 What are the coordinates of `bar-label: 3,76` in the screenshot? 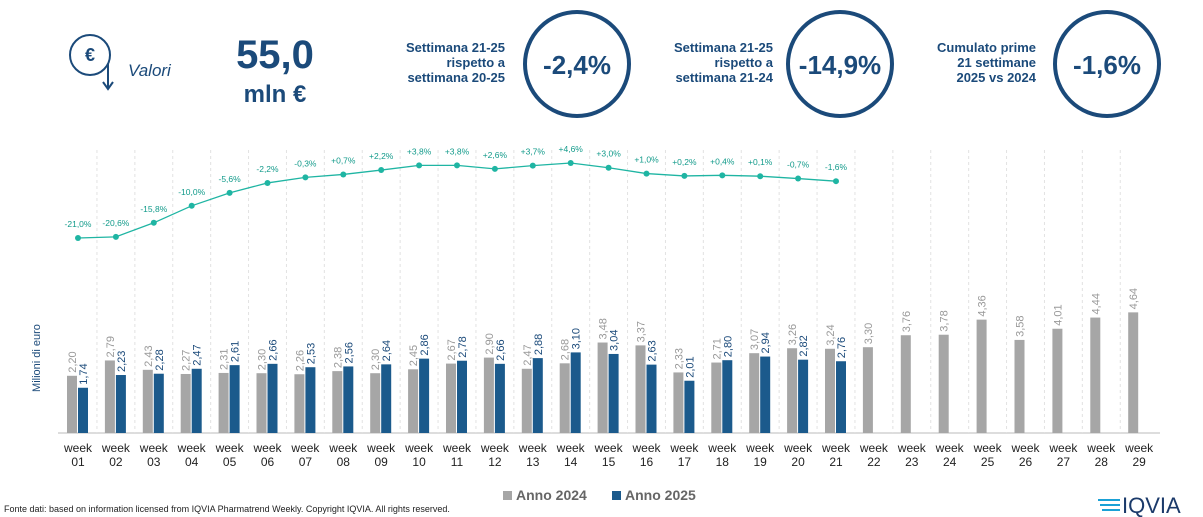 It's located at (907, 321).